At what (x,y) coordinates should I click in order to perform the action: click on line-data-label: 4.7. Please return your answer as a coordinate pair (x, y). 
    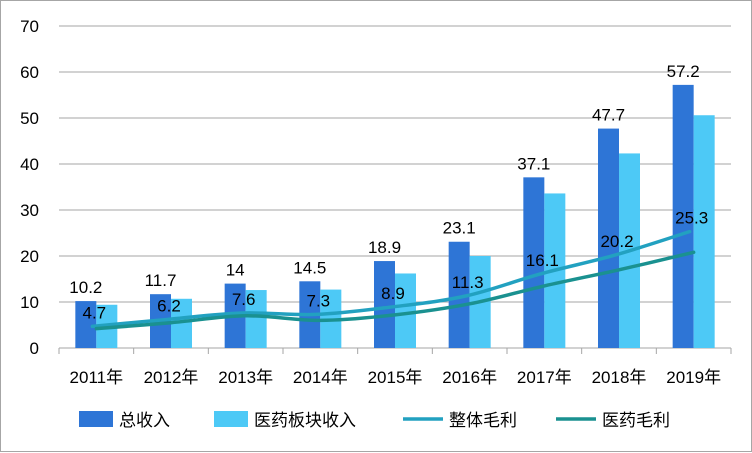
    Looking at the image, I should click on (95, 312).